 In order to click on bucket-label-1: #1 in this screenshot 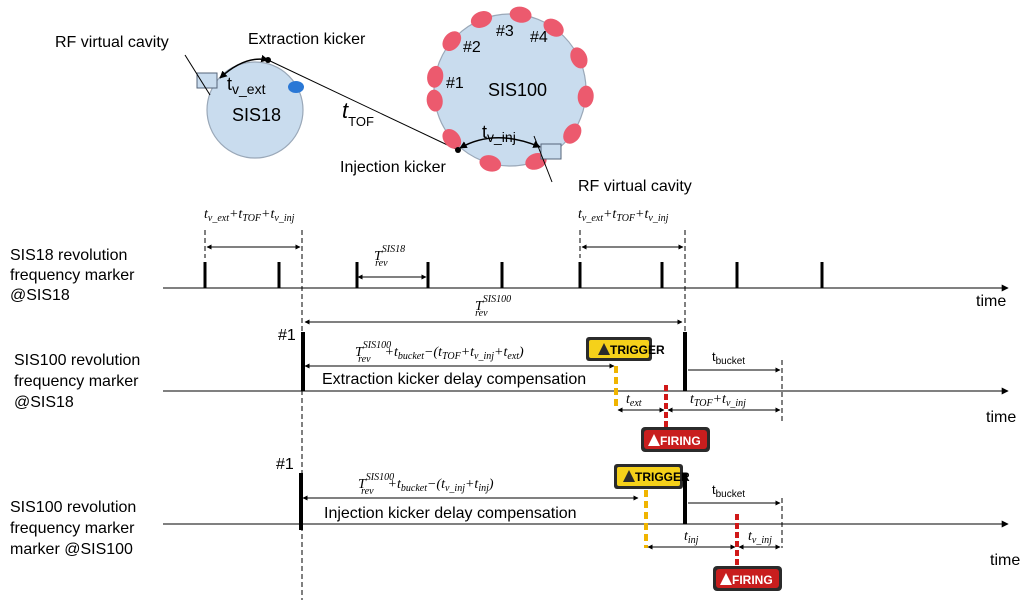, I will do `click(455, 83)`.